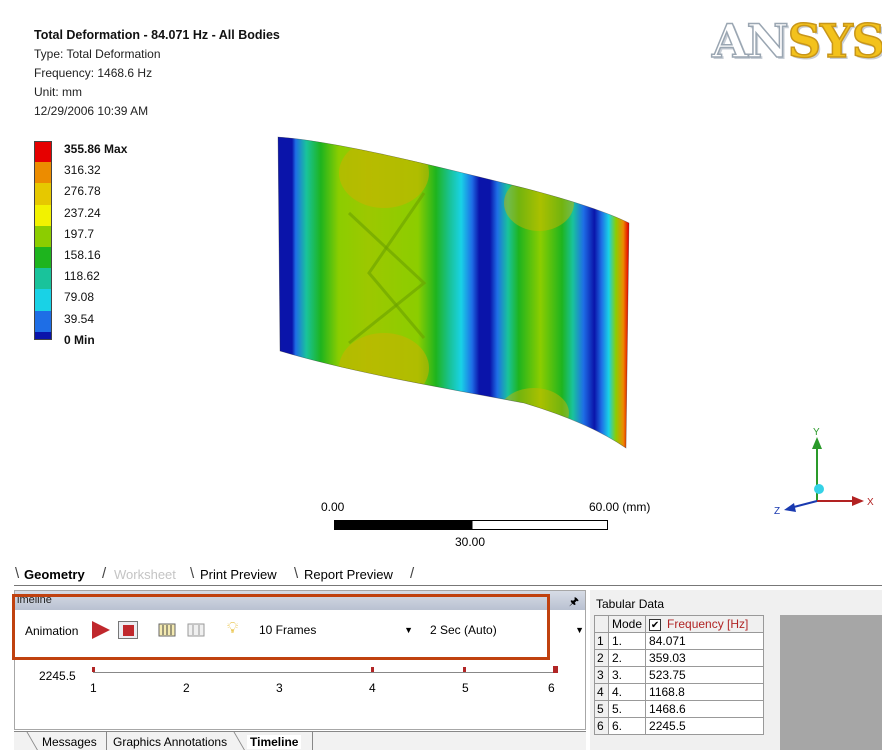 This screenshot has height=750, width=882. Describe the element at coordinates (93, 688) in the screenshot. I see `timeline-tick-label: 1` at that location.